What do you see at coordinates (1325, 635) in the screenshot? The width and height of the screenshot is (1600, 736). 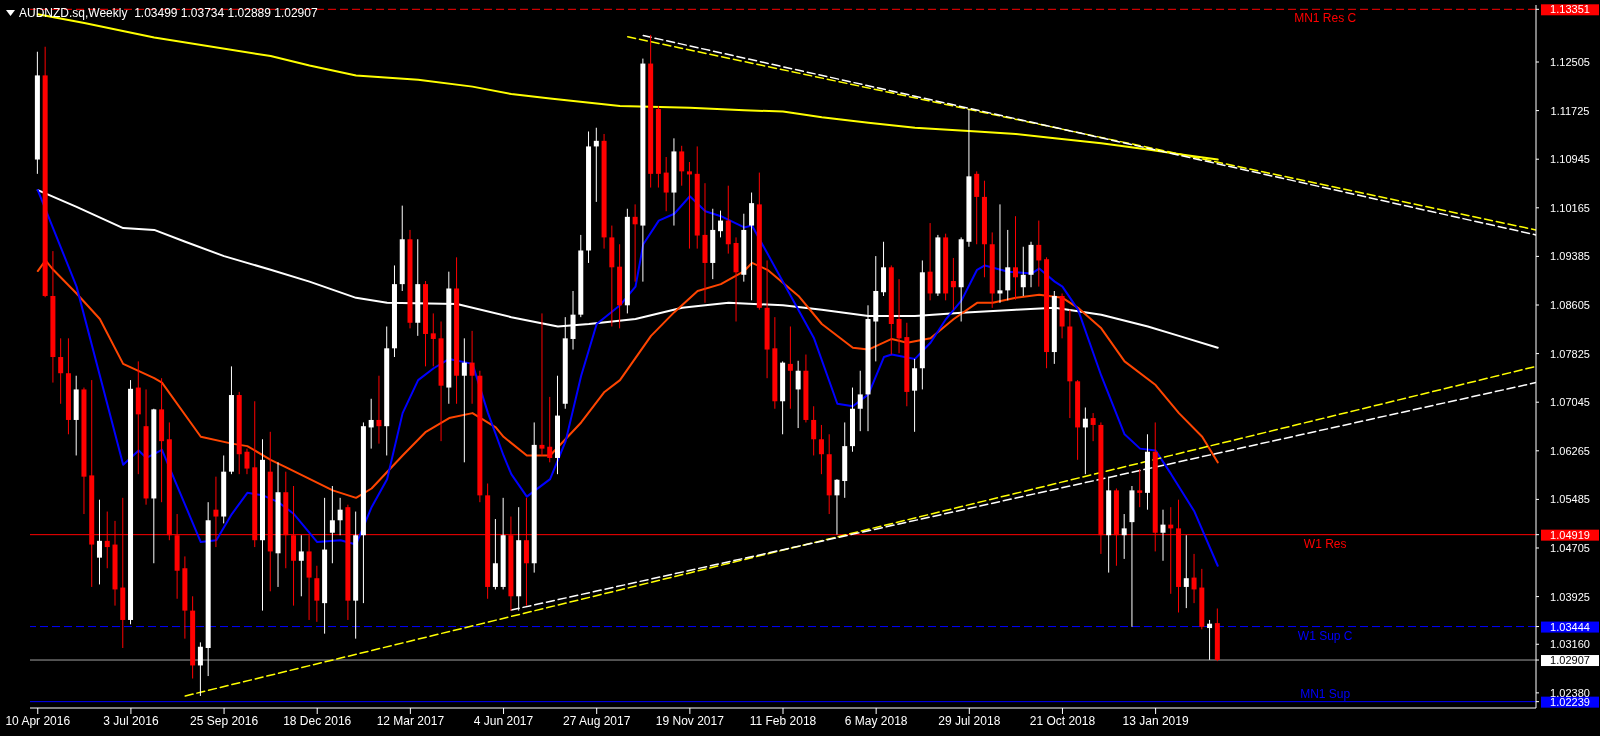 I see `ref-line-label: W1 Sup C` at bounding box center [1325, 635].